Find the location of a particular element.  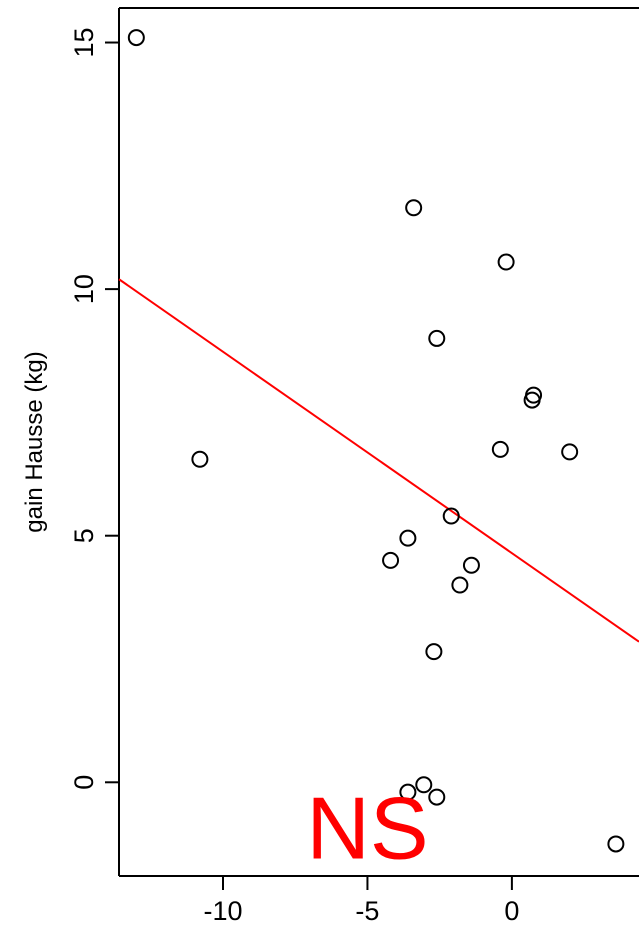

y-axis-title: gain Hausse (kg) is located at coordinates (34, 441).